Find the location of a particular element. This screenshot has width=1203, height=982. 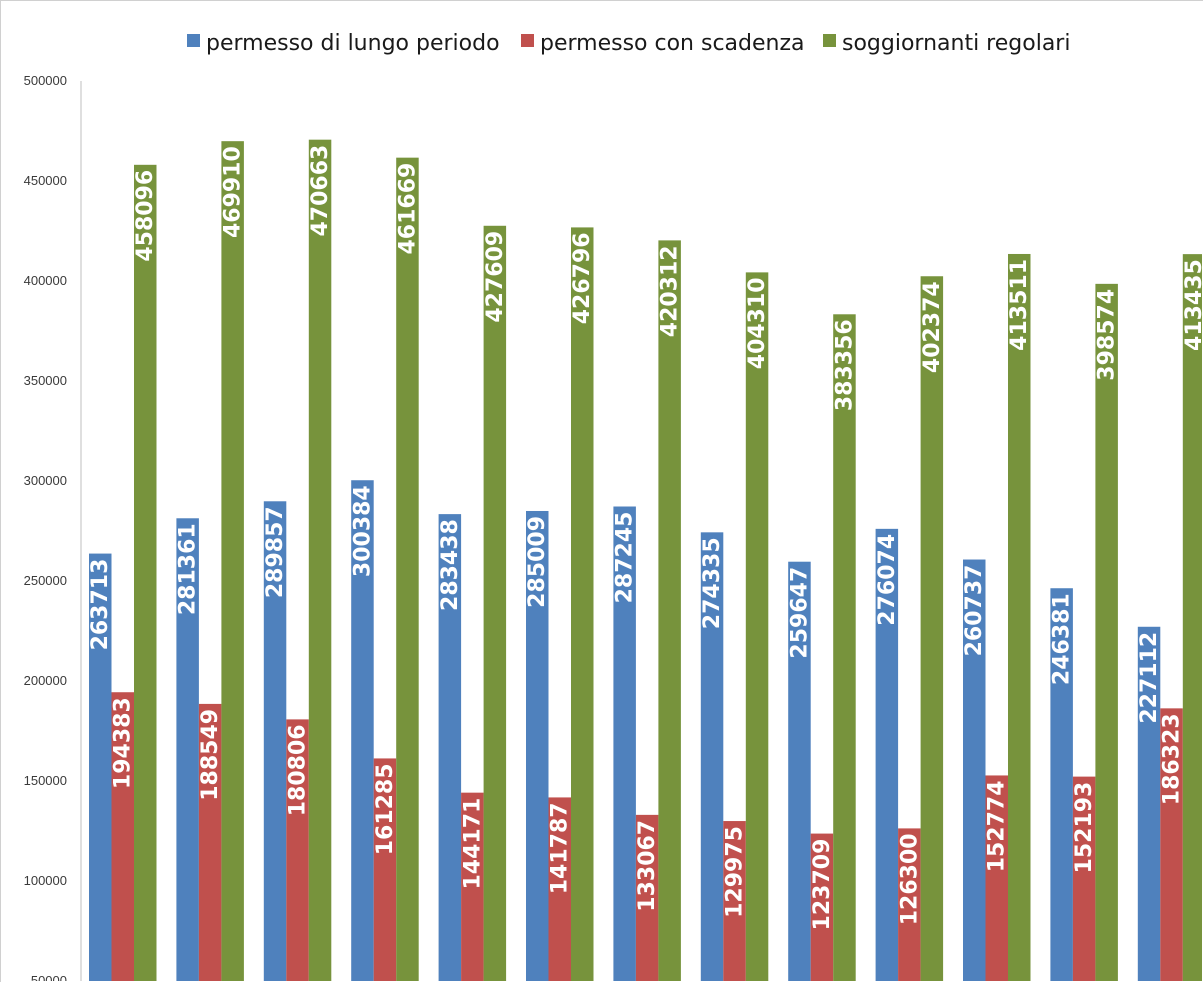

bar-data-label: 141787 is located at coordinates (560, 848).